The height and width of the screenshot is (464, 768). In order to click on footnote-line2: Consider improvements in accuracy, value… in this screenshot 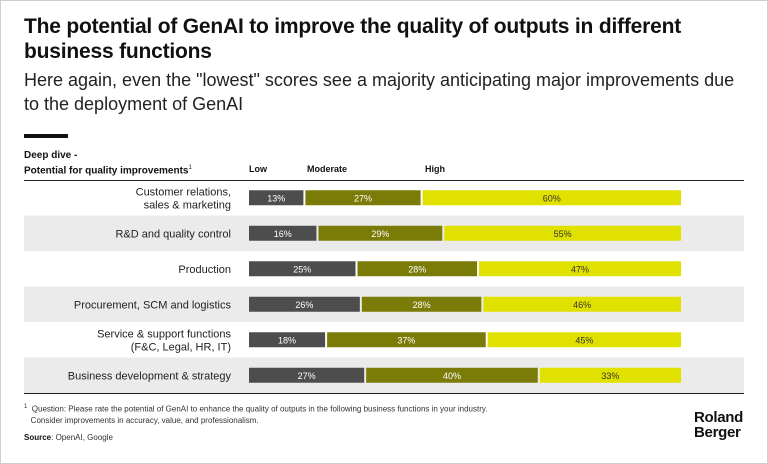, I will do `click(144, 420)`.